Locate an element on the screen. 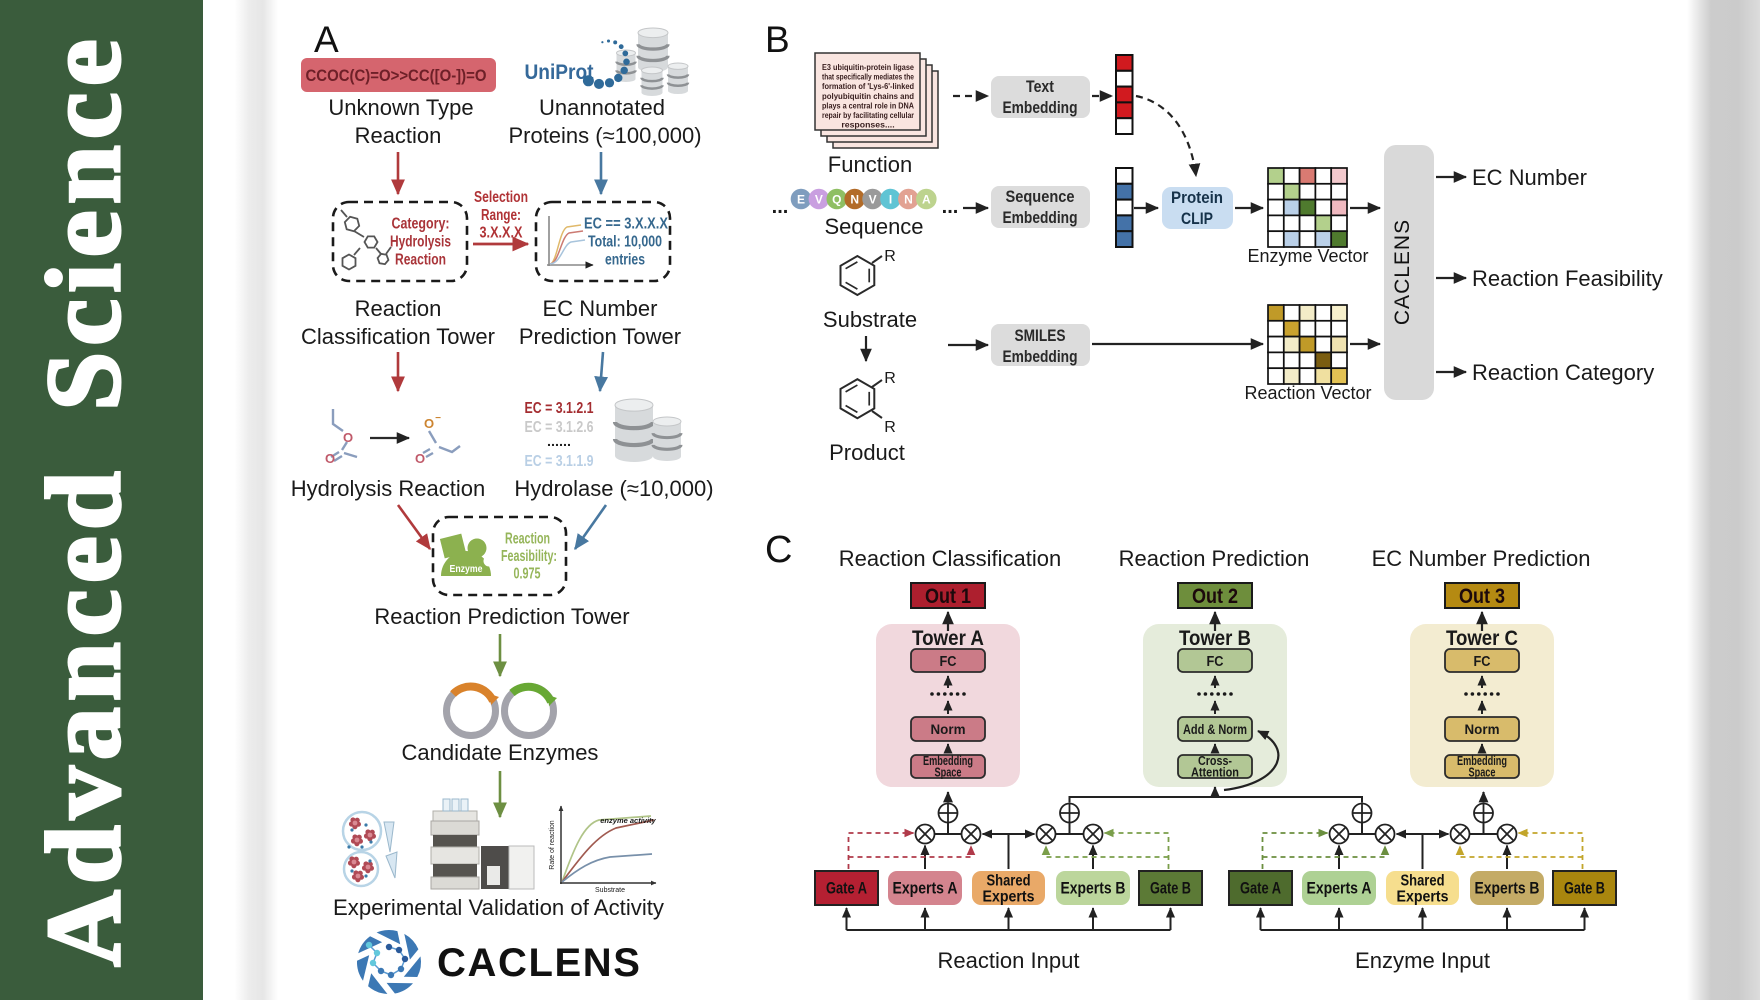 The width and height of the screenshot is (1760, 1005). svg-text:repair by facilitating cellula: repair by facilitating cellular is located at coordinates (868, 115).